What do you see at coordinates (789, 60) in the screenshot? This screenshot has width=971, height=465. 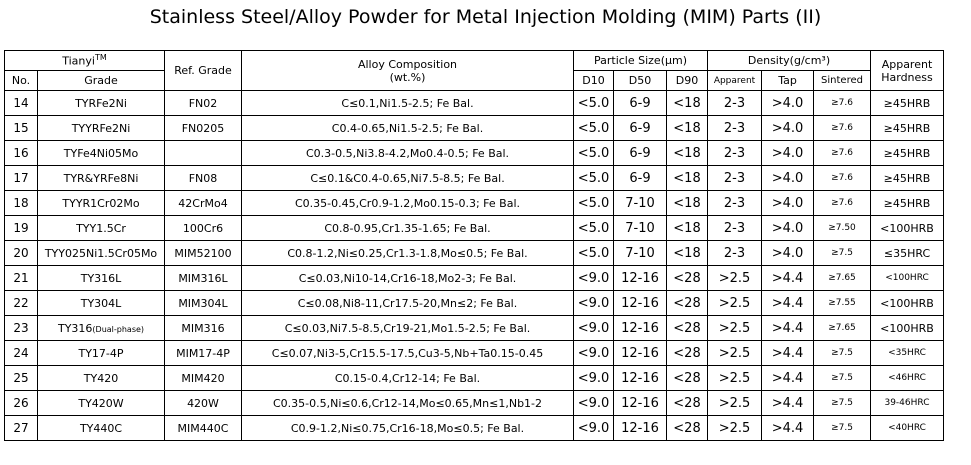 I see `density-header: Density(g/cm³)` at bounding box center [789, 60].